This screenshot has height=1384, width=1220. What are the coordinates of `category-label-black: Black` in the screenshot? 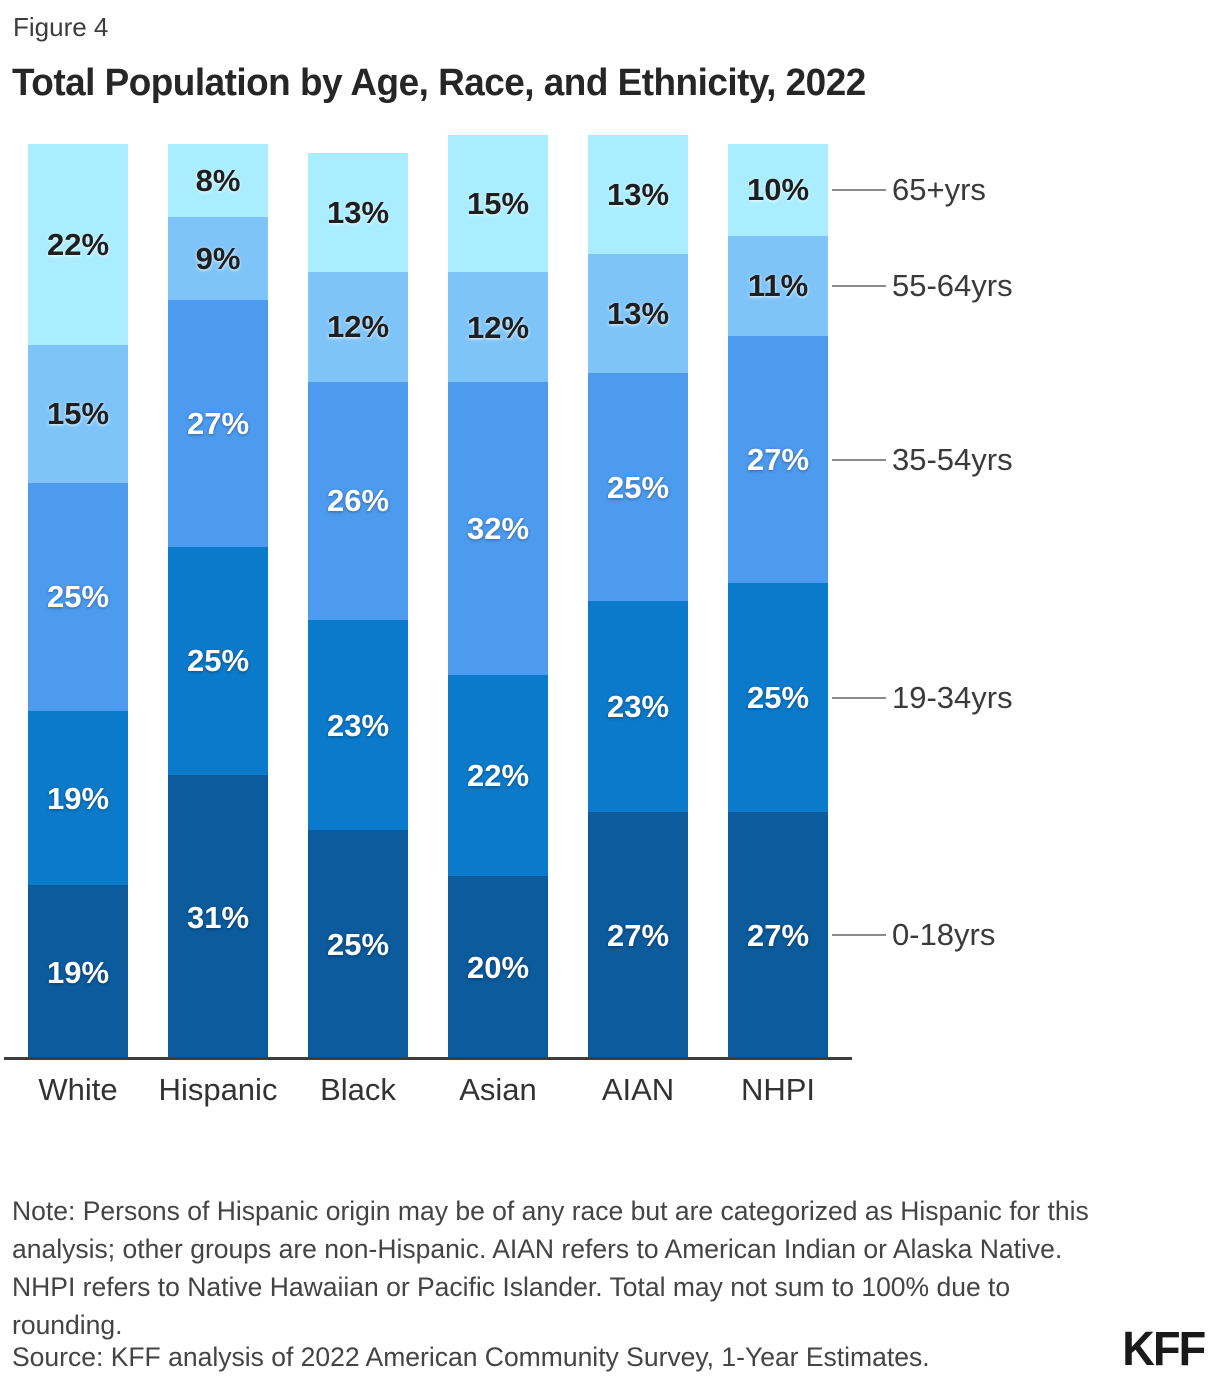 It's located at (358, 1089).